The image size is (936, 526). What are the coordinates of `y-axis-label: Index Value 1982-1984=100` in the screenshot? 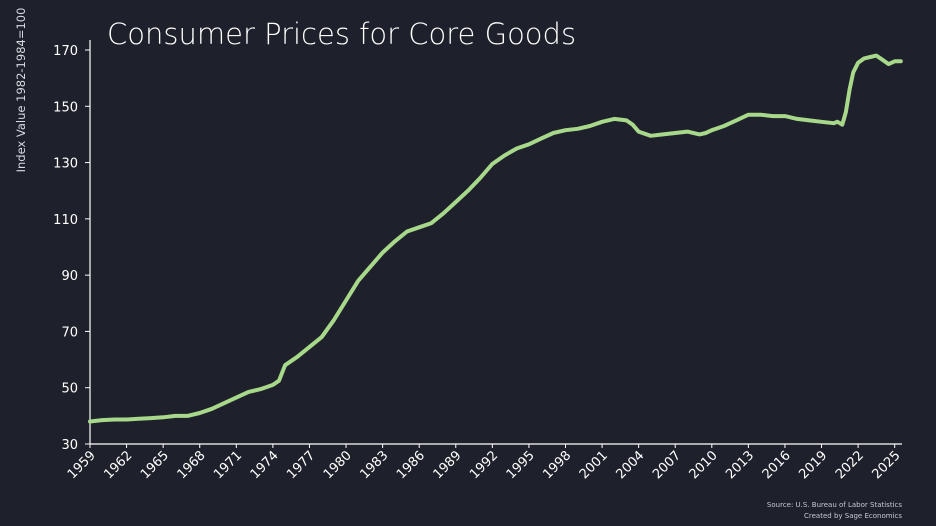 It's located at (21, 90).